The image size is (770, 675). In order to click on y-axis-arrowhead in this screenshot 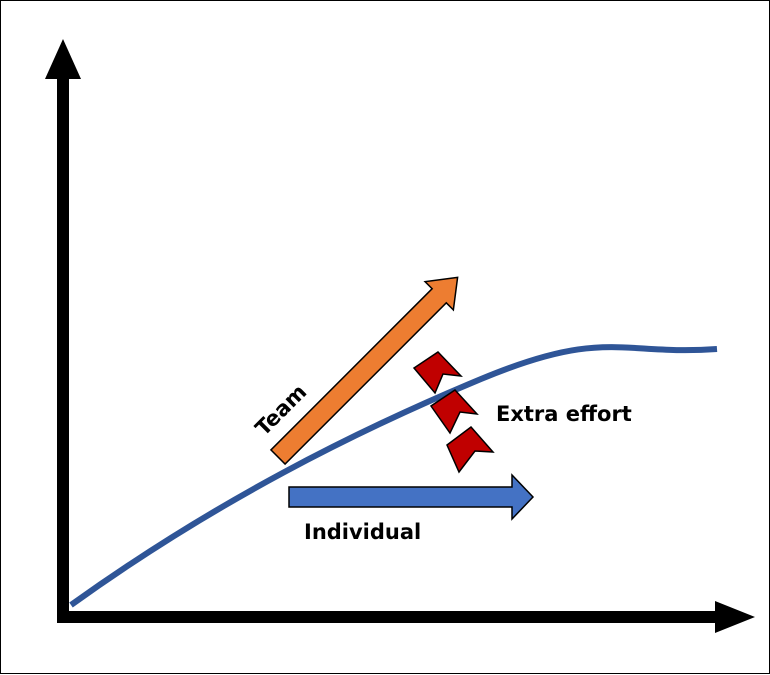, I will do `click(63, 59)`.